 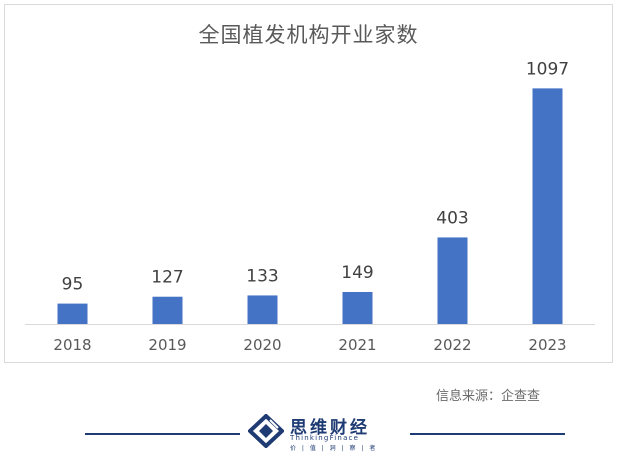 What do you see at coordinates (262, 345) in the screenshot?
I see `x-tick-2020: 2020` at bounding box center [262, 345].